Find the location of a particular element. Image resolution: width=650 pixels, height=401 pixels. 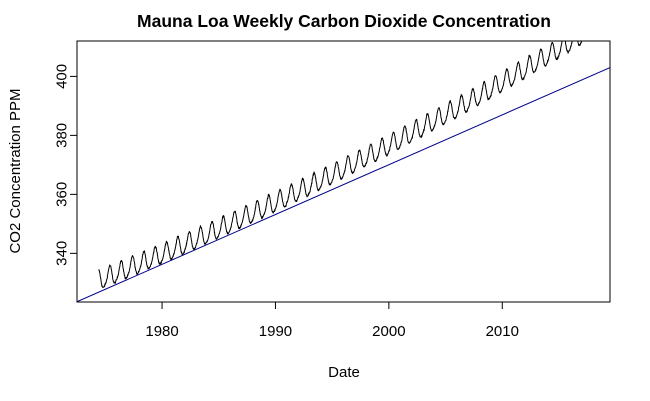

x-axis: 1980 1990 2000 2010 is located at coordinates (332, 320).